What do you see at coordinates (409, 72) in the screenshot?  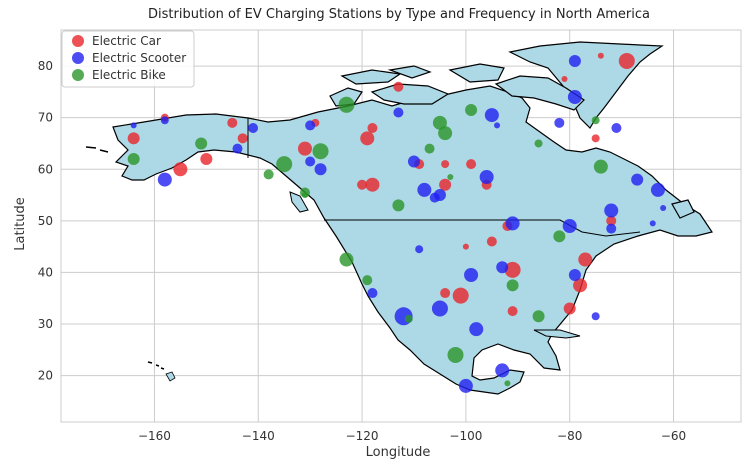 I see `arctic-island-north` at bounding box center [409, 72].